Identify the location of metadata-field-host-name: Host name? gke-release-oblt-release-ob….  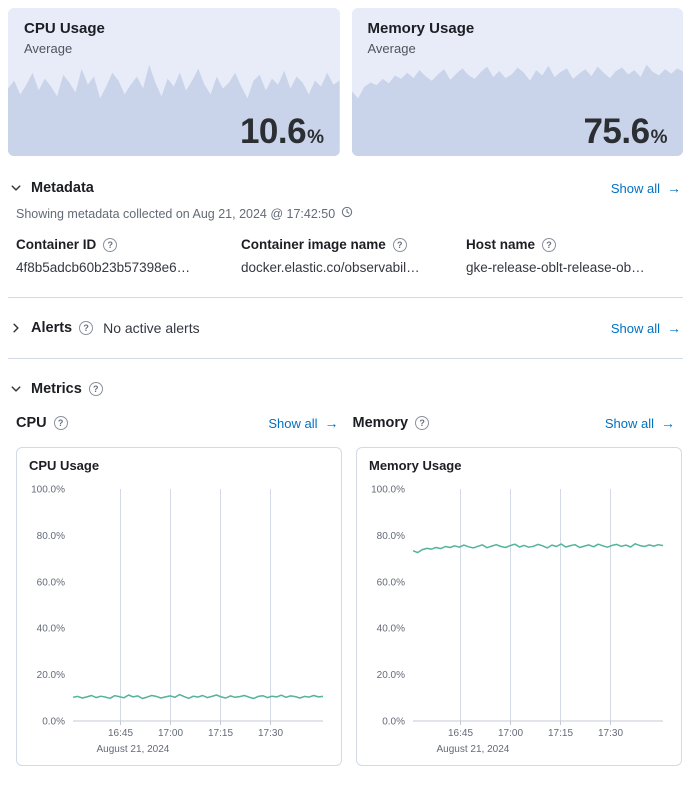
(573, 256).